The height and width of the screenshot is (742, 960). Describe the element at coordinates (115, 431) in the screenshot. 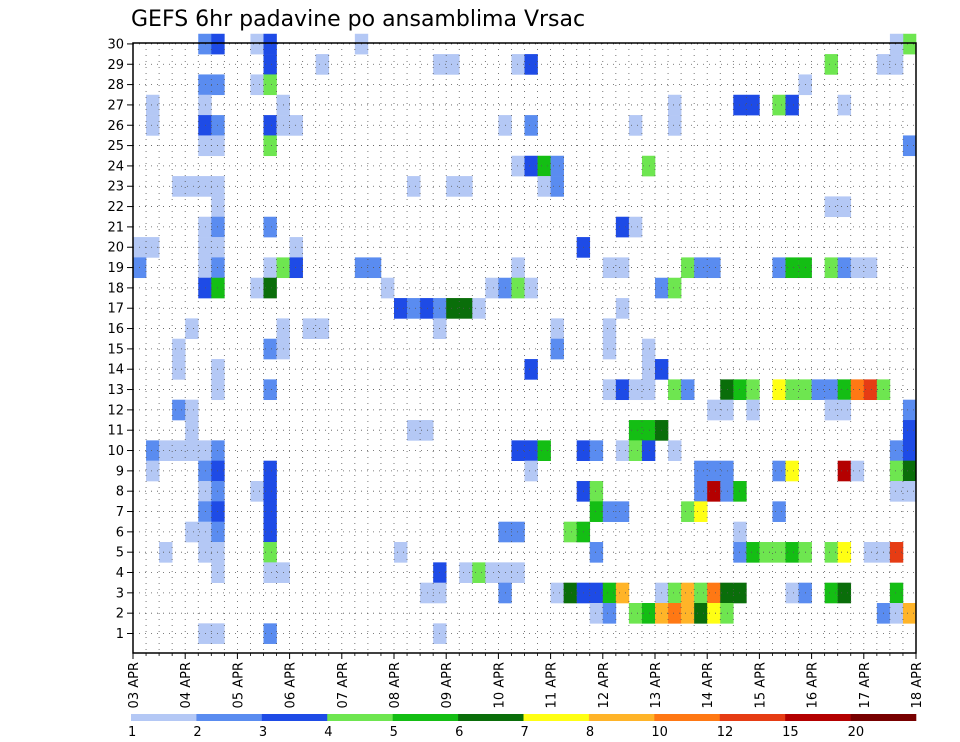

I see `y-tick-label: 11` at that location.